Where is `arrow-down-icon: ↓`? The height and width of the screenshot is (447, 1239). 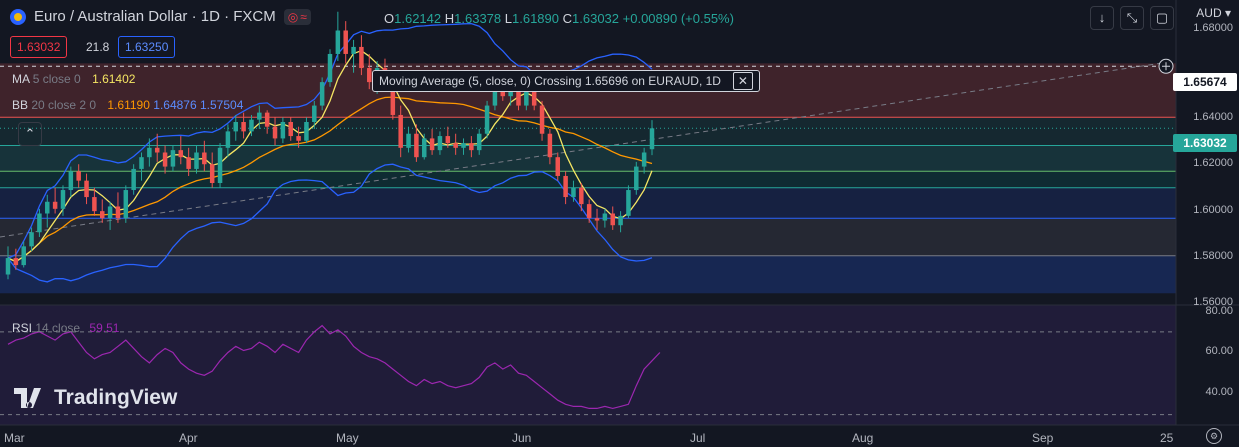
arrow-down-icon: ↓ is located at coordinates (1102, 17).